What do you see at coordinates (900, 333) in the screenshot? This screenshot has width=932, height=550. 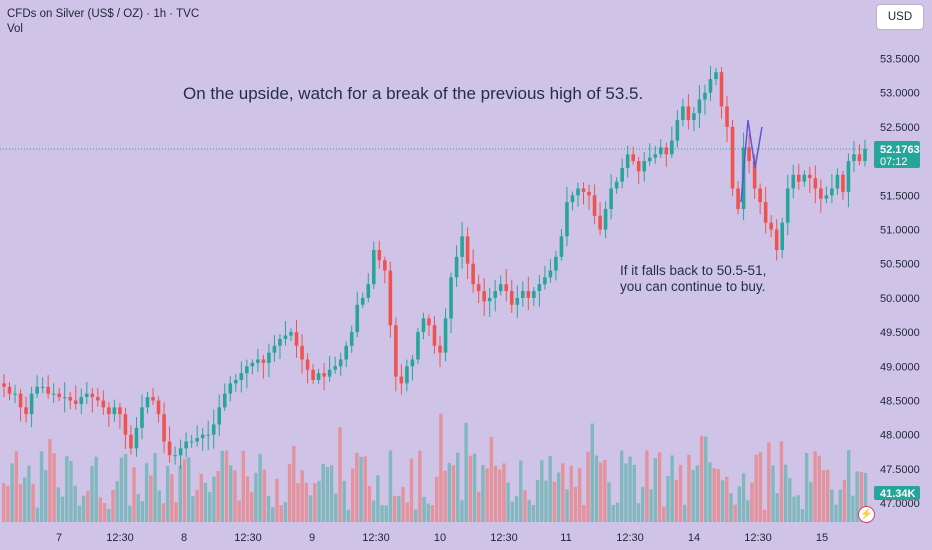 I see `y-tick-label: 49.5000` at bounding box center [900, 333].